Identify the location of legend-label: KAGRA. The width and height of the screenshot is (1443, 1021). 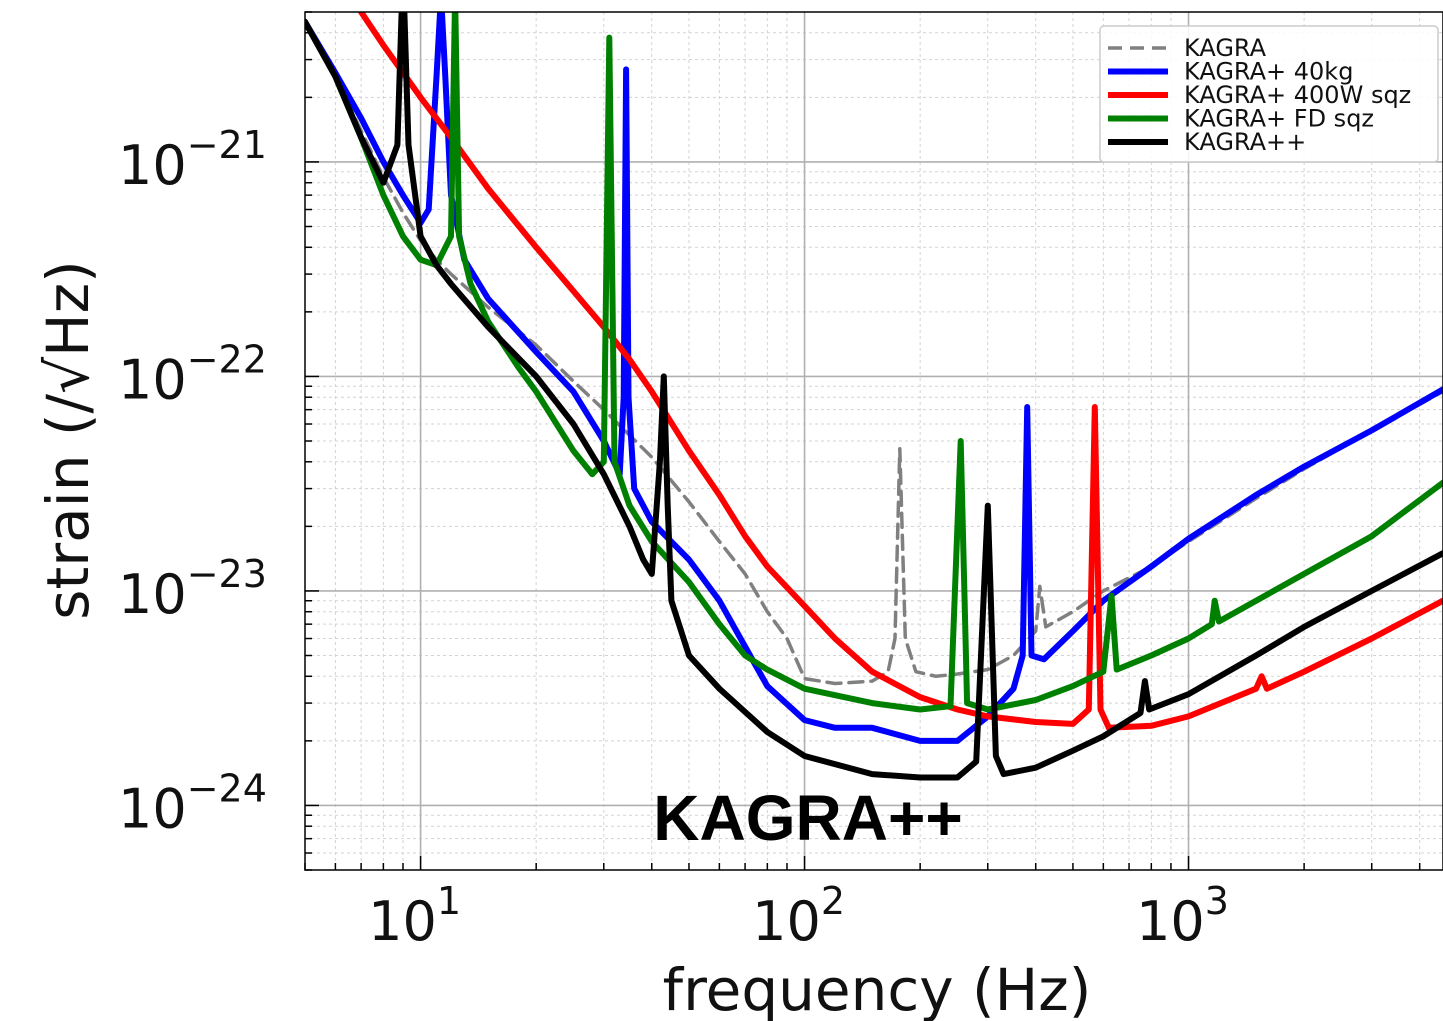
(1225, 48).